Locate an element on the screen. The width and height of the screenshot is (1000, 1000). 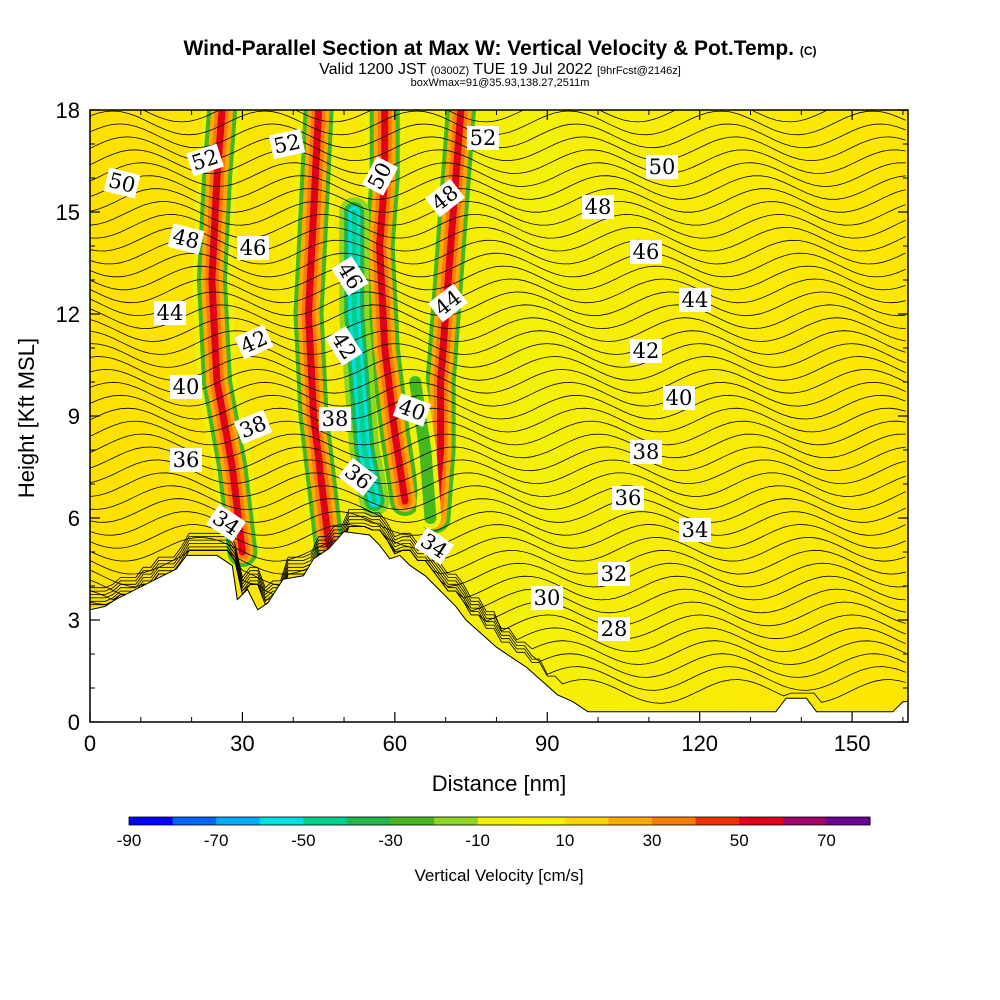
contour-label: 28 is located at coordinates (614, 629).